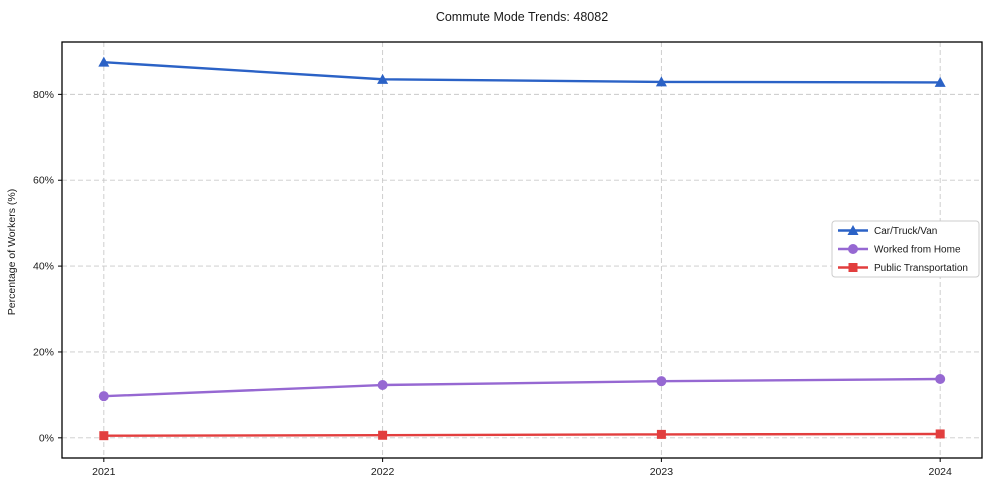 The height and width of the screenshot is (490, 990). Describe the element at coordinates (853, 230) in the screenshot. I see `legend-item-car-truck-van-marker-triangle-icon` at that location.